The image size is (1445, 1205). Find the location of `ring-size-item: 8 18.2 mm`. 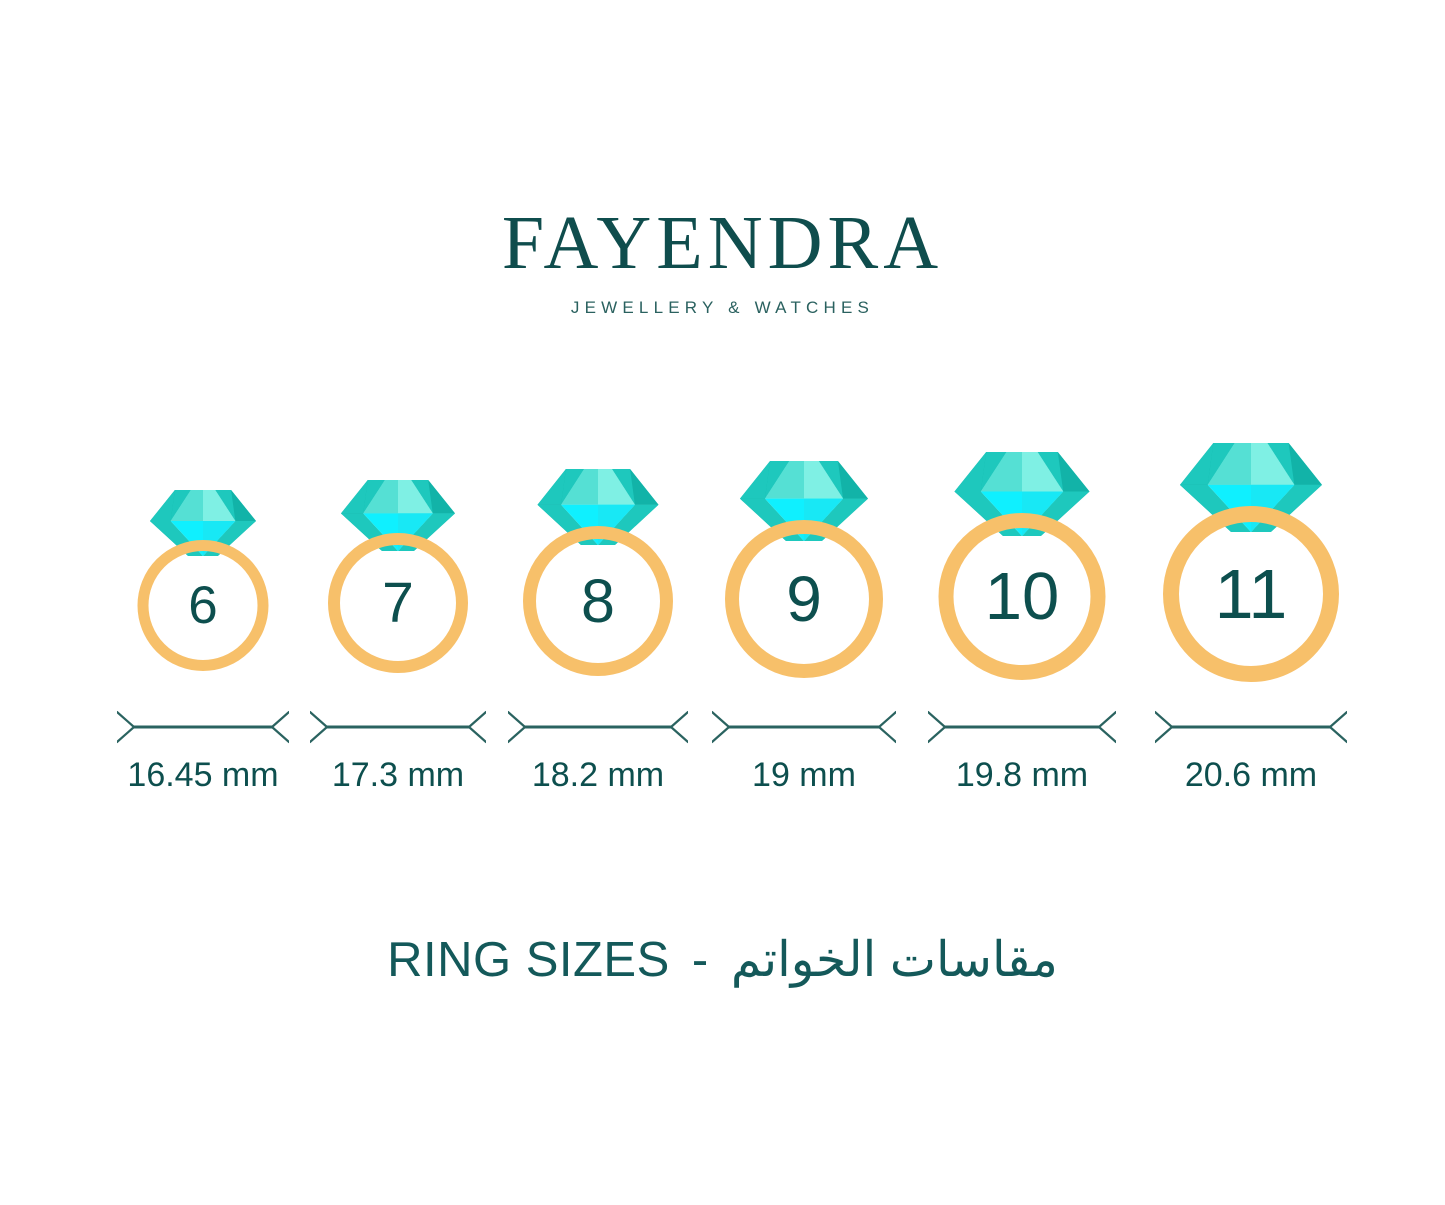

ring-size-item: 8 18.2 mm is located at coordinates (598, 630).